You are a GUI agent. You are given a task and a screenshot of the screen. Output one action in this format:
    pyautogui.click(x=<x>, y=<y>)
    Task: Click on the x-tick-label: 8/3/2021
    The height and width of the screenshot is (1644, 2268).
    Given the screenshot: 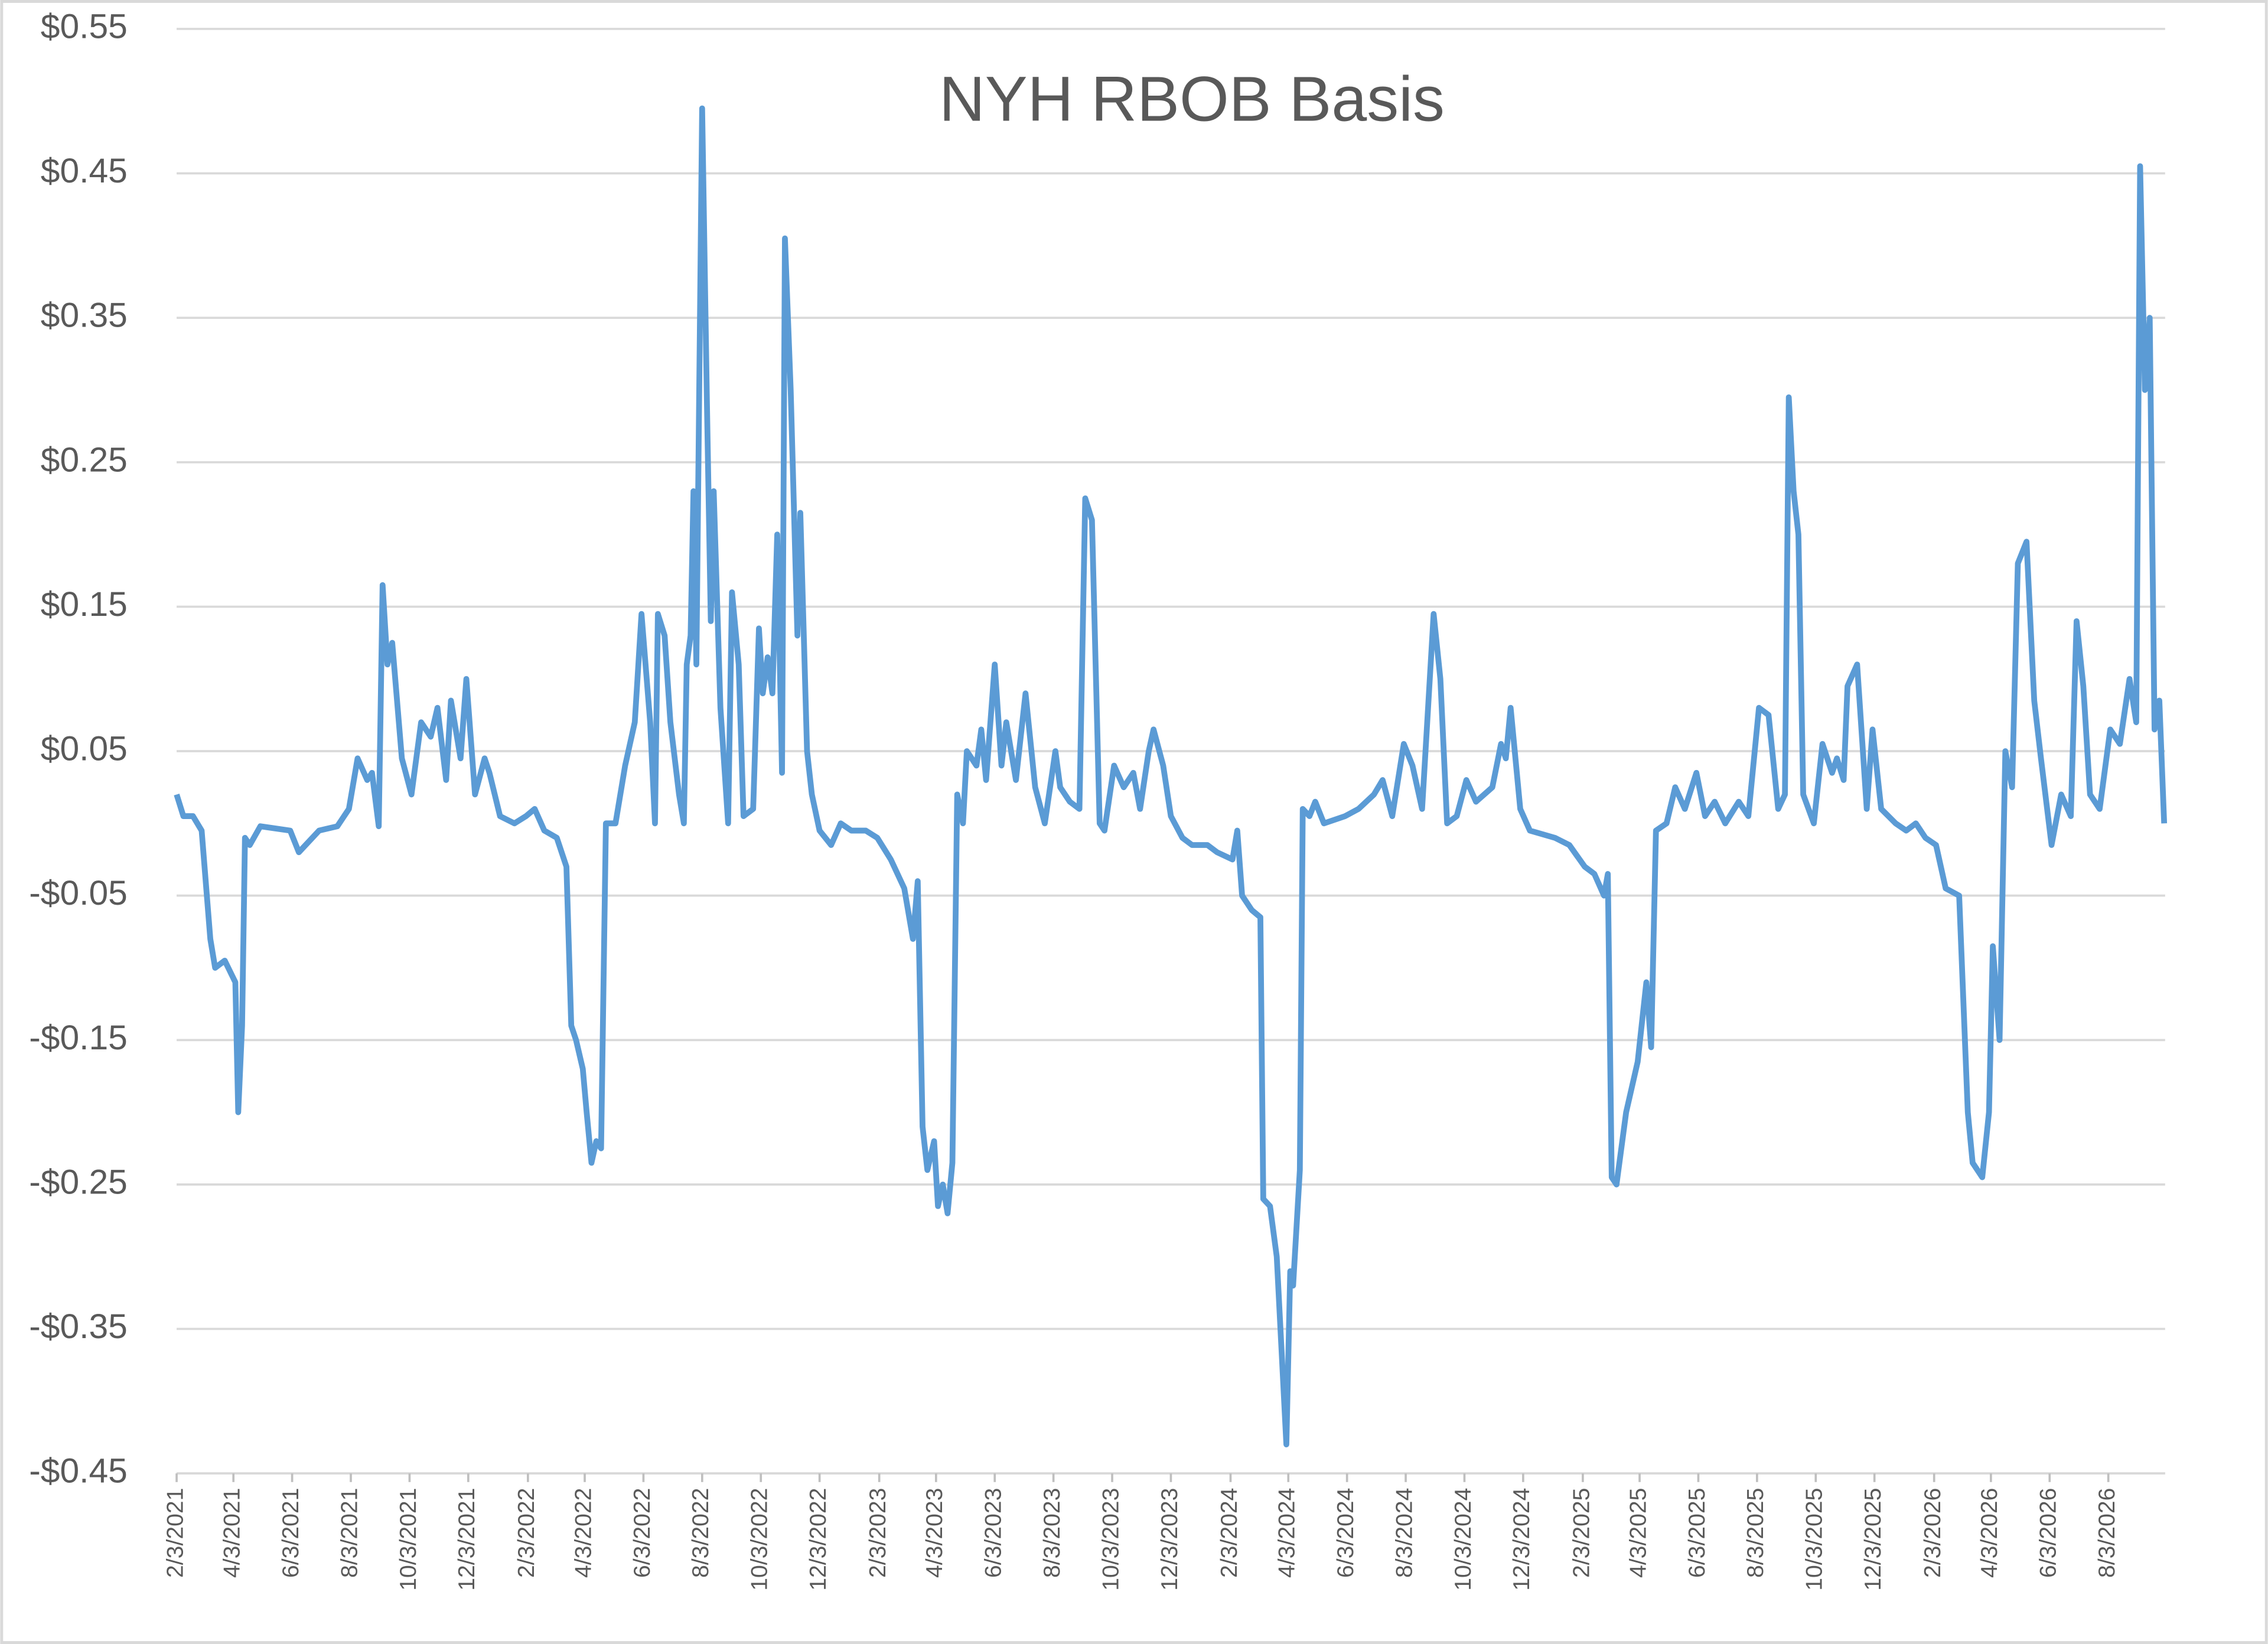 What is the action you would take?
    pyautogui.click(x=349, y=1533)
    